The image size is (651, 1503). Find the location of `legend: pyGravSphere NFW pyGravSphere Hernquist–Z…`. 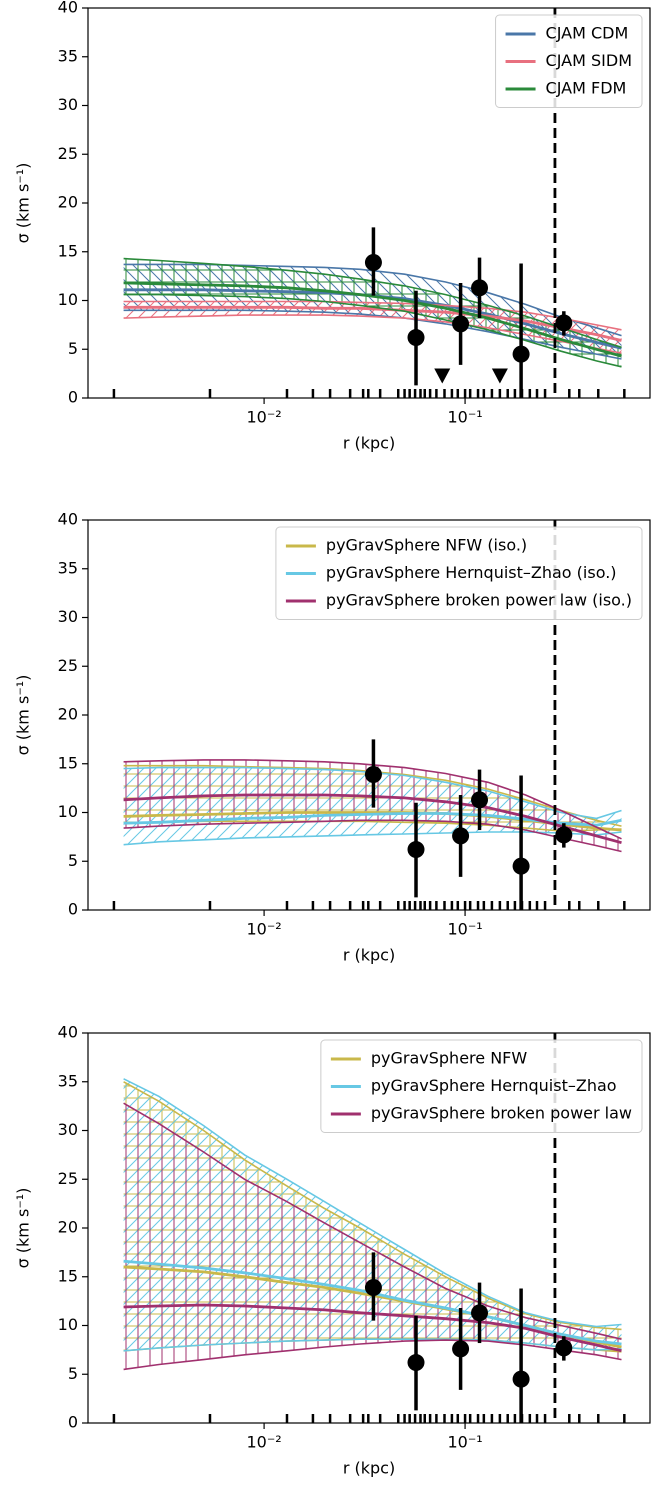

legend: pyGravSphere NFW pyGravSphere Hernquist–Z… is located at coordinates (481, 1086).